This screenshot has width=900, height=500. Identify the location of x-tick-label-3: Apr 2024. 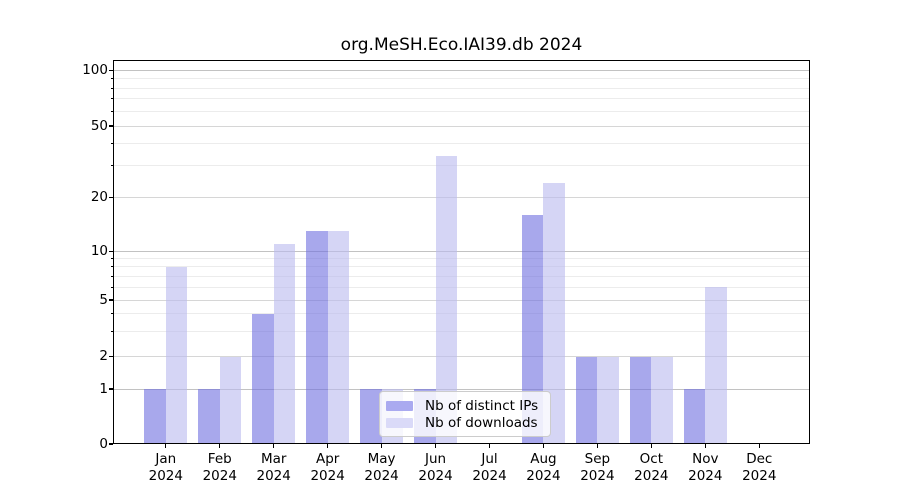
(327, 467).